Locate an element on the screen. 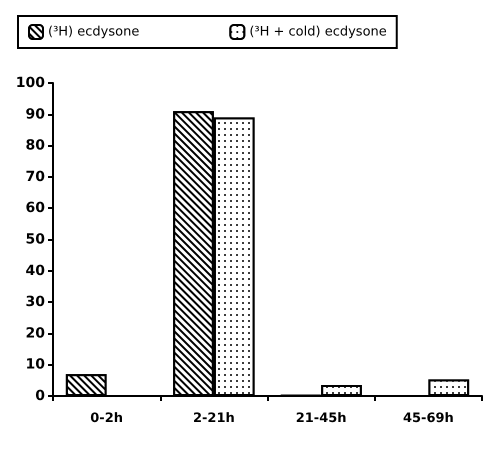 The image size is (502, 449). y-tick-label: 80 is located at coordinates (36, 146).